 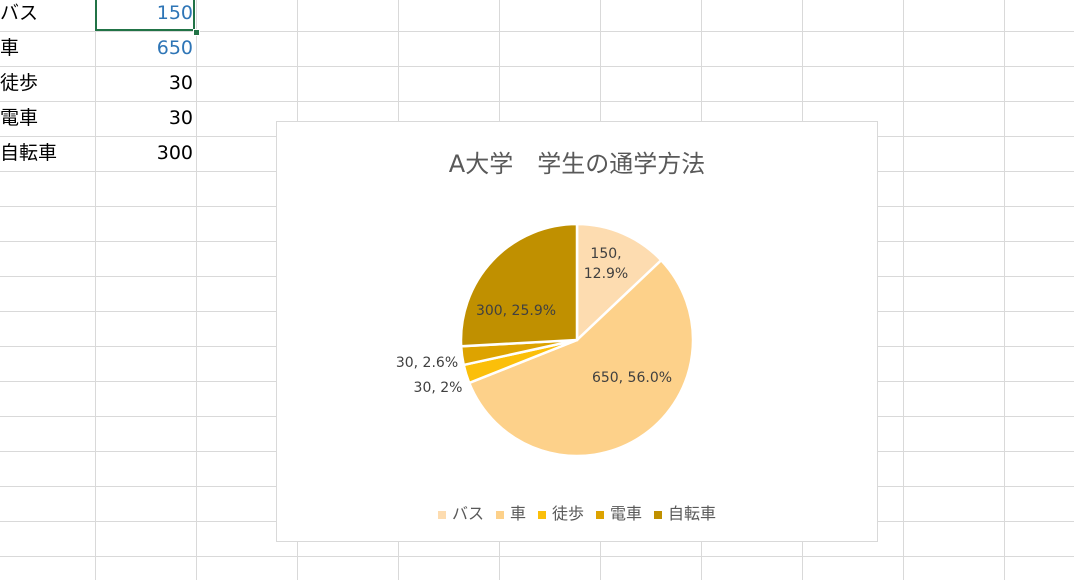 What do you see at coordinates (19, 118) in the screenshot?
I see `cell-label-train: 電車` at bounding box center [19, 118].